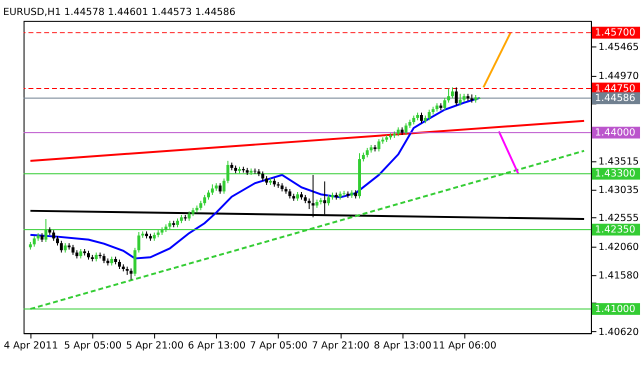  I want to click on x-tick-label: 4 Apr 2011, so click(31, 346).